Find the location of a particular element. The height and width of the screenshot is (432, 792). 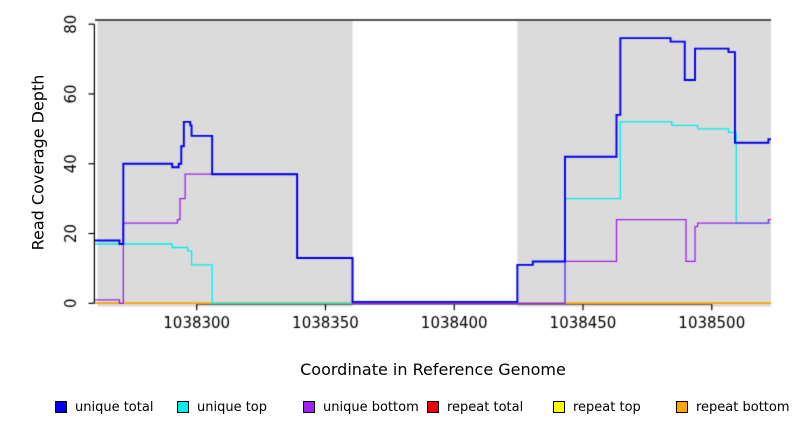

legend-item-repeat-top: repeat top is located at coordinates (597, 407).